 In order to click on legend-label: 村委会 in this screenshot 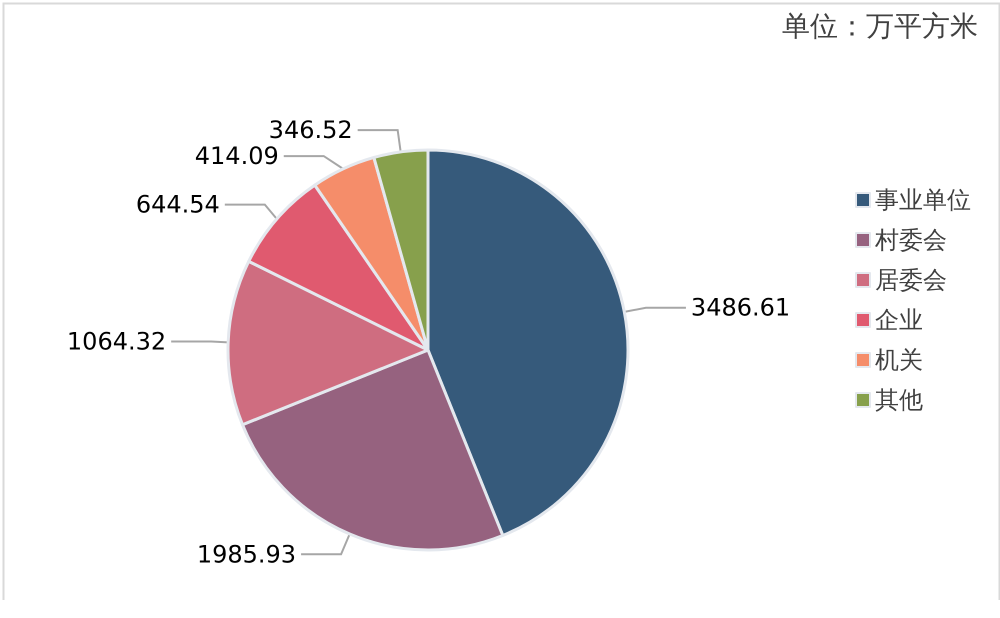, I will do `click(910, 240)`.